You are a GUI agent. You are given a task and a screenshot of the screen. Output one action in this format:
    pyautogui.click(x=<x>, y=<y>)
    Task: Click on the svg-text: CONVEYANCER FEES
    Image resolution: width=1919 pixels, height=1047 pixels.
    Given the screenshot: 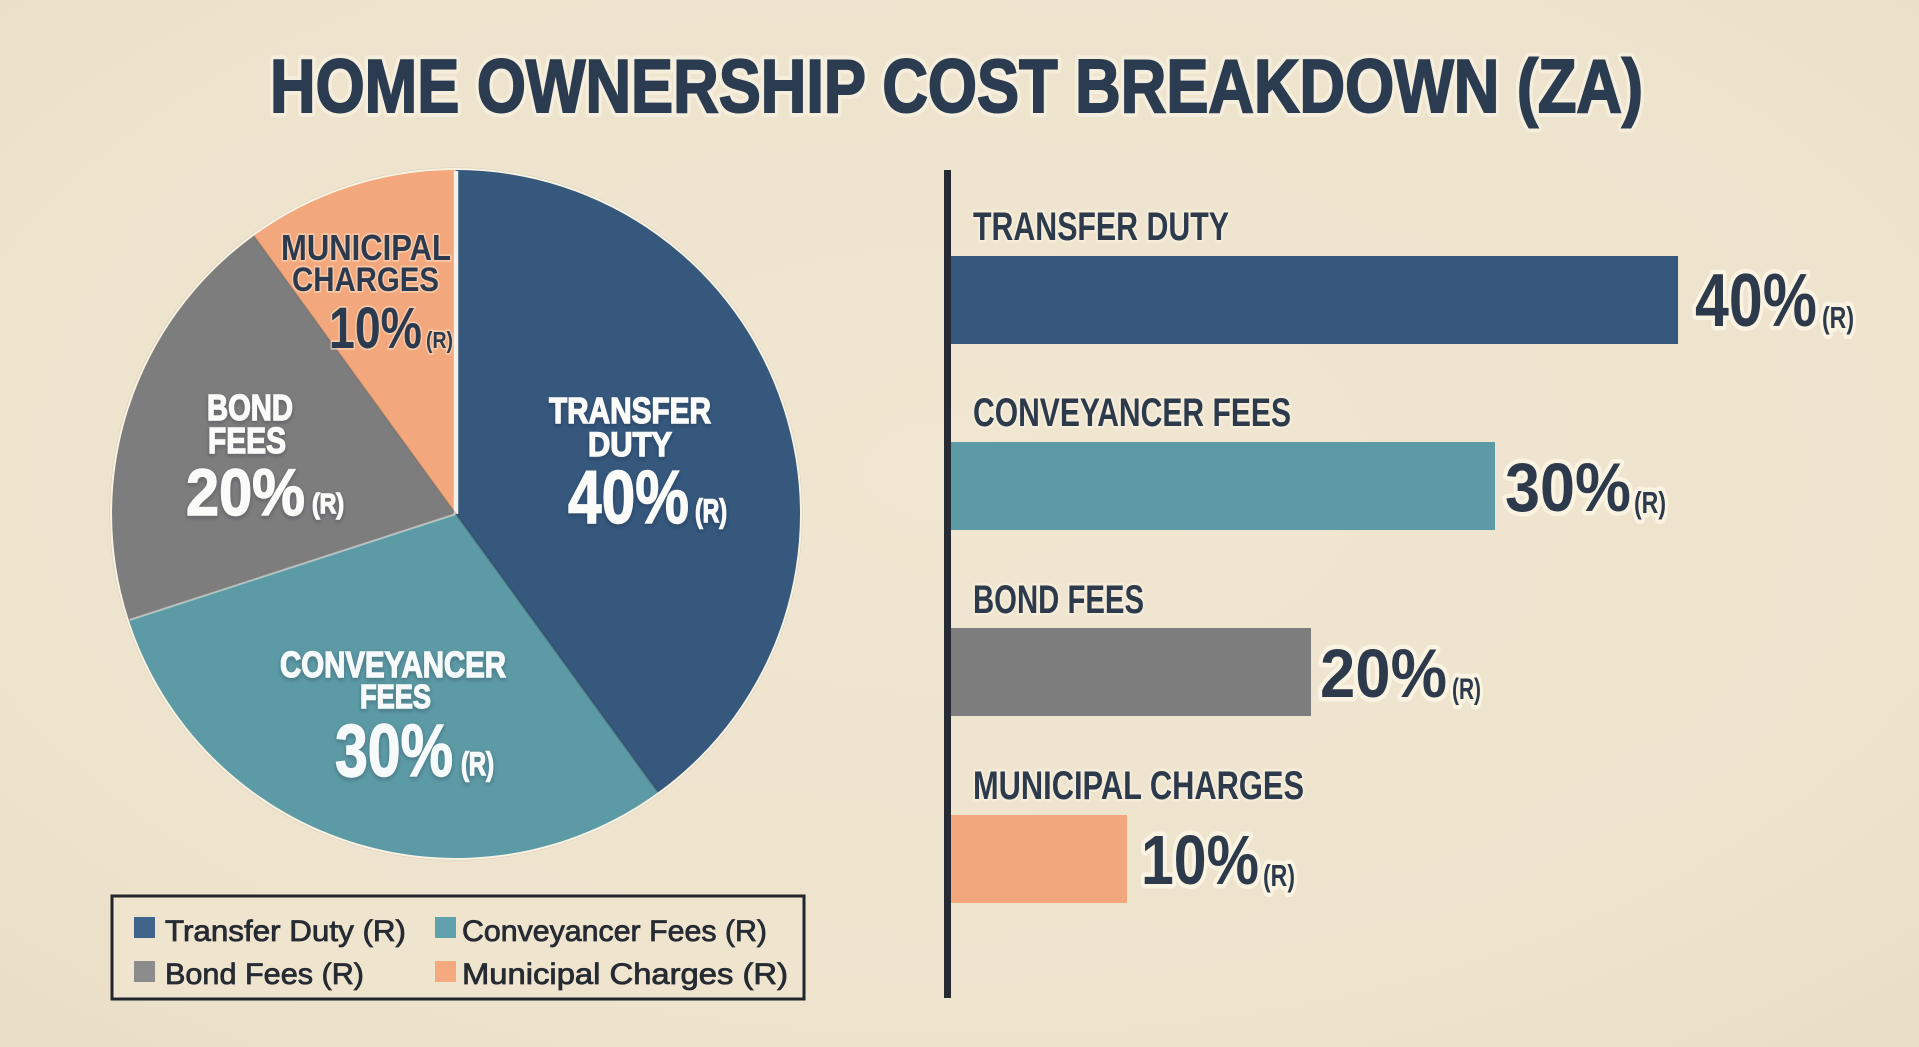 What is the action you would take?
    pyautogui.click(x=1132, y=413)
    